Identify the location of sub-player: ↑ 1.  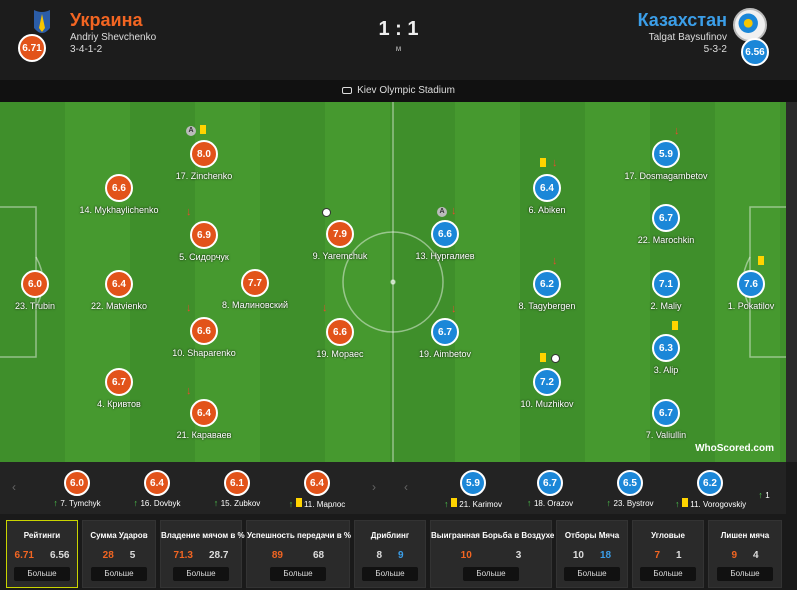
(764, 494).